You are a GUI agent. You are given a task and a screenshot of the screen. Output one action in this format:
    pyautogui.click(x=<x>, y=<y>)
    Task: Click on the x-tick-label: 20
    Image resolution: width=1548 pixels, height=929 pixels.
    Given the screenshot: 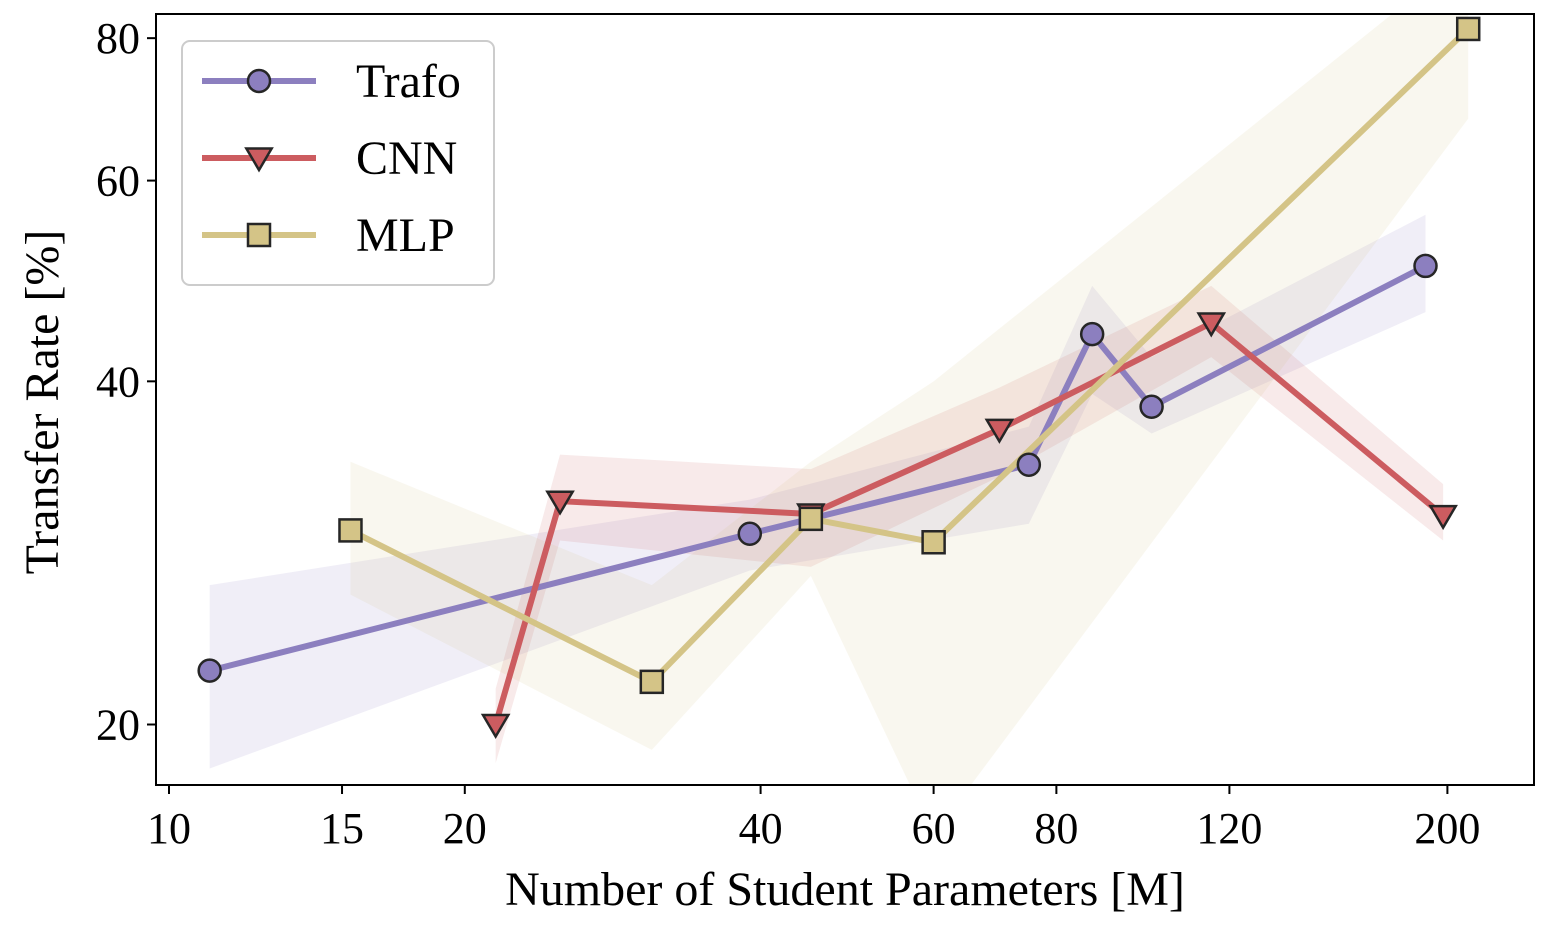 What is the action you would take?
    pyautogui.click(x=465, y=828)
    